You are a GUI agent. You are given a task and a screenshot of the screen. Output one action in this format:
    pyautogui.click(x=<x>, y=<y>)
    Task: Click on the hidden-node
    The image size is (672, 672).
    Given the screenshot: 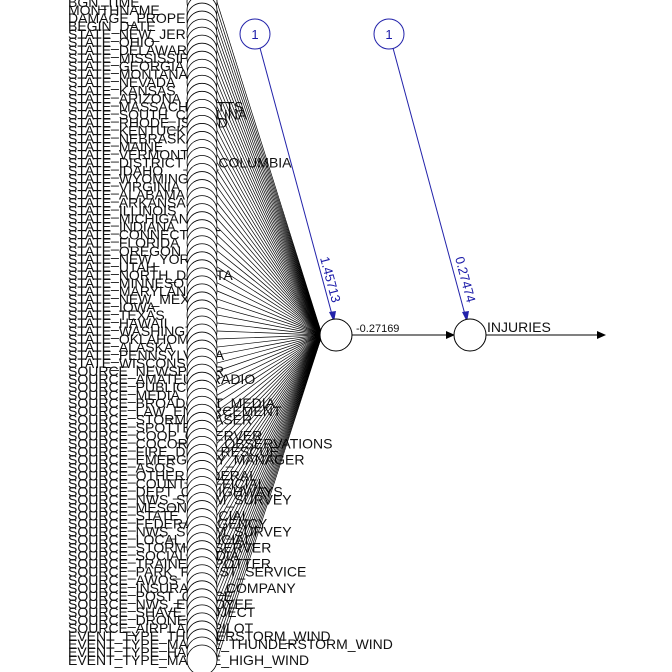 What is the action you would take?
    pyautogui.click(x=336, y=335)
    